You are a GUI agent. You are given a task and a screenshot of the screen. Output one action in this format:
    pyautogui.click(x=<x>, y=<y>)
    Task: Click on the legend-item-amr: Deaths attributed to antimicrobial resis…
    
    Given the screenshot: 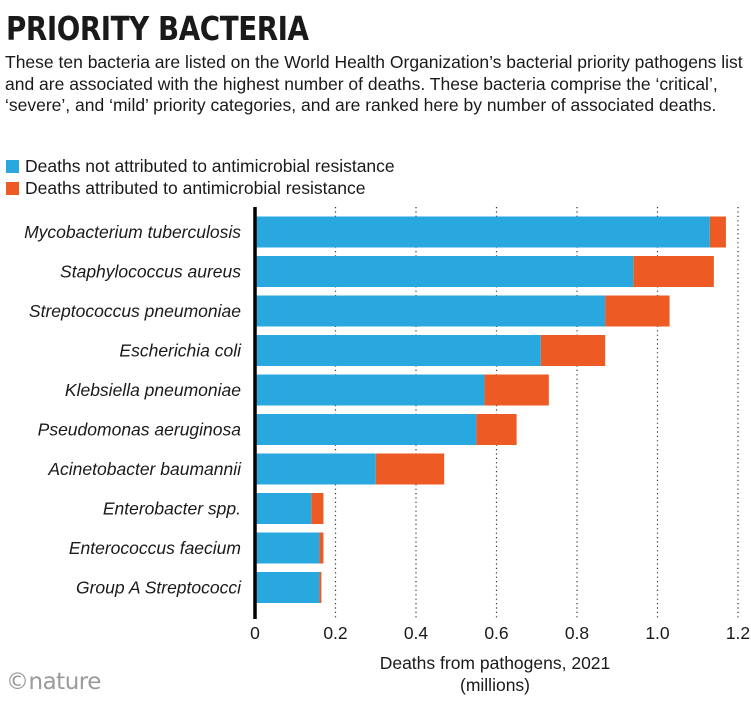 What is the action you would take?
    pyautogui.click(x=185, y=188)
    